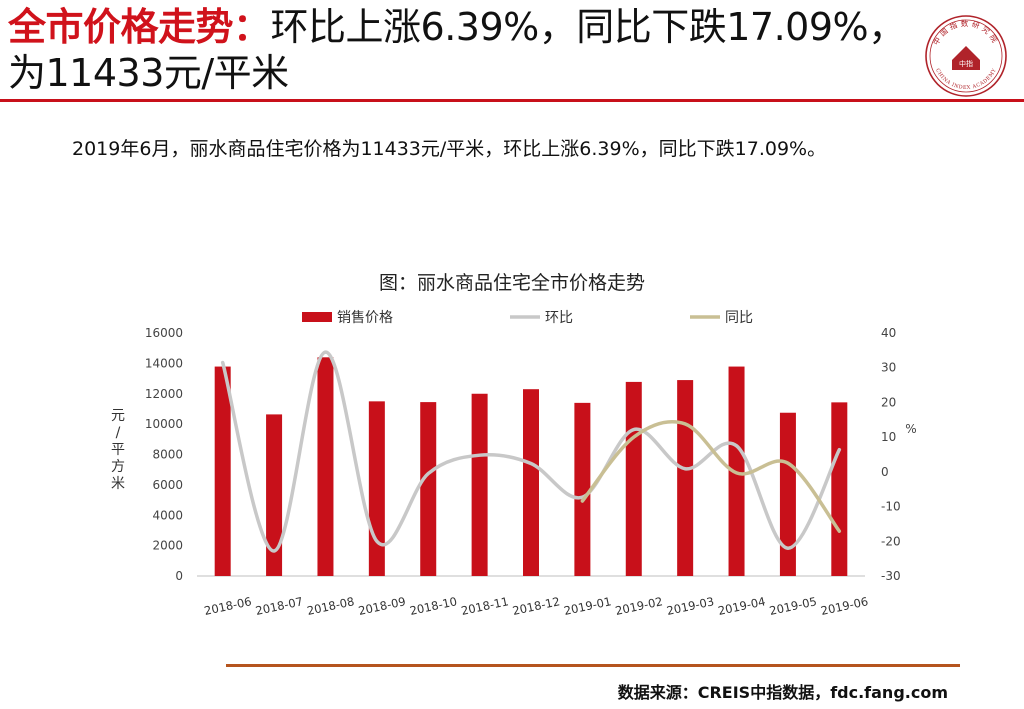 The width and height of the screenshot is (1024, 709). Describe the element at coordinates (118, 484) in the screenshot. I see `y-axis-label-char: 米` at that location.